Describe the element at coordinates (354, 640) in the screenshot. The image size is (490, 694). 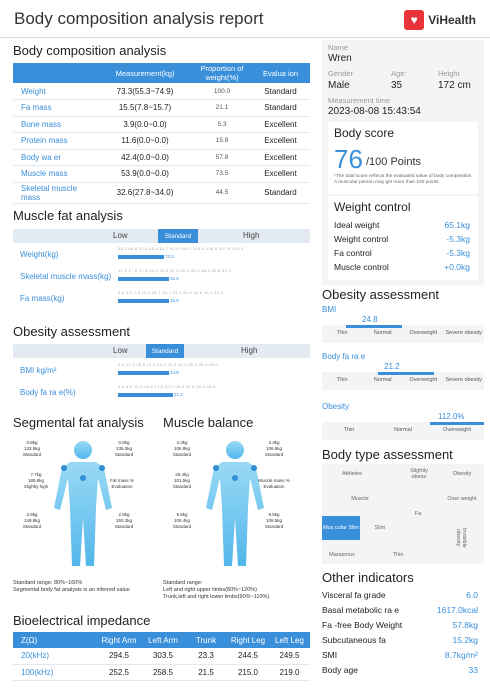
I see `indicator-label: Subcutaneous fa` at that location.